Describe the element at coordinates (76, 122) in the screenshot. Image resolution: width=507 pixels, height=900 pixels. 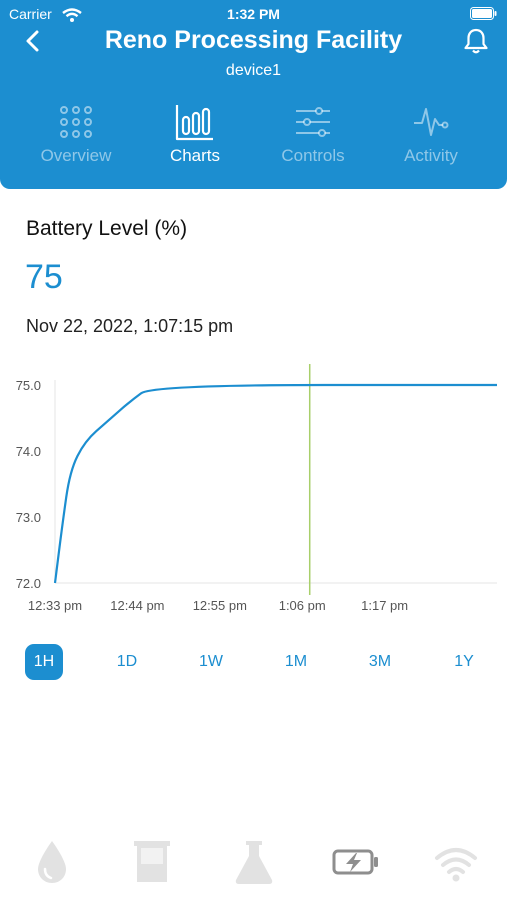
I see `grid-dots-icon` at that location.